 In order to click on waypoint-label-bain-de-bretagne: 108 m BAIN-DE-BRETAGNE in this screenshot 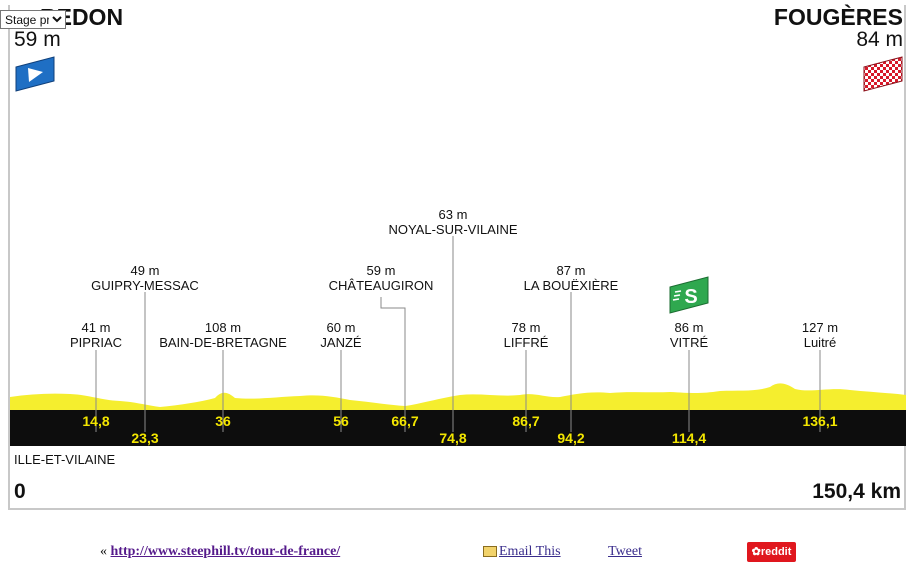, I will do `click(223, 335)`.